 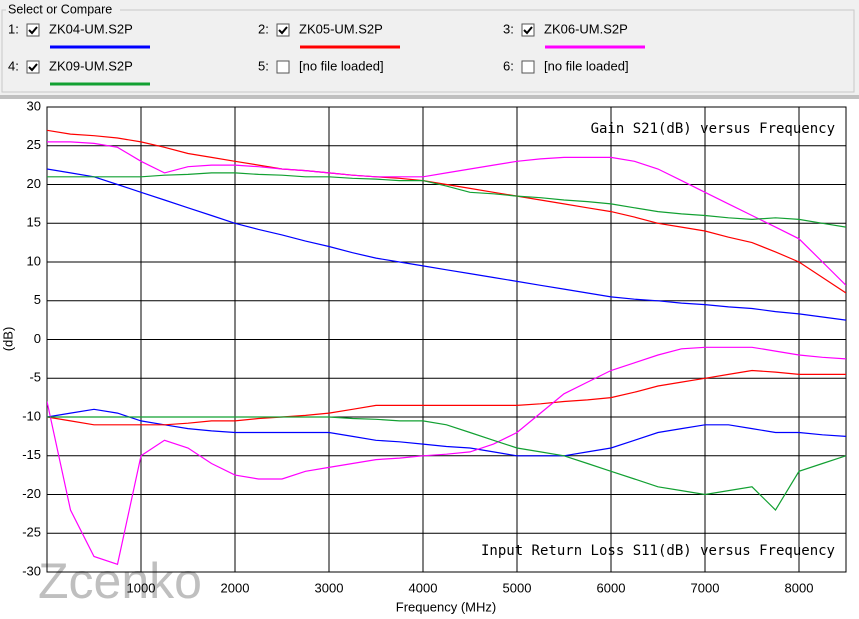 I want to click on group-box-title-bg, so click(x=63, y=10).